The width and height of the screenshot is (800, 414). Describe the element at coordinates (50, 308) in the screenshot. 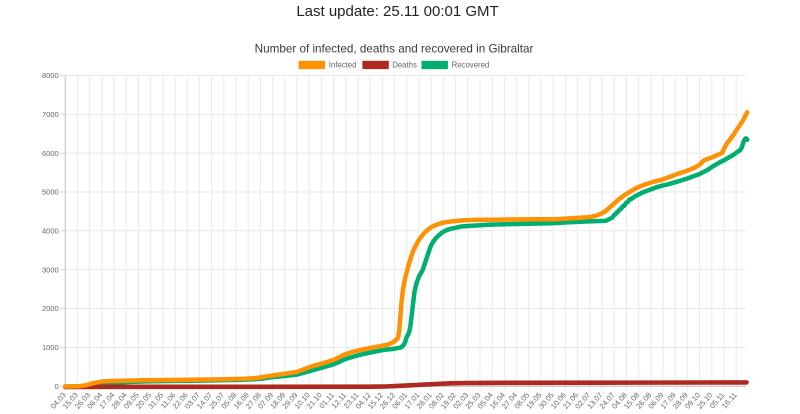

I see `svg-text: 2000` at that location.